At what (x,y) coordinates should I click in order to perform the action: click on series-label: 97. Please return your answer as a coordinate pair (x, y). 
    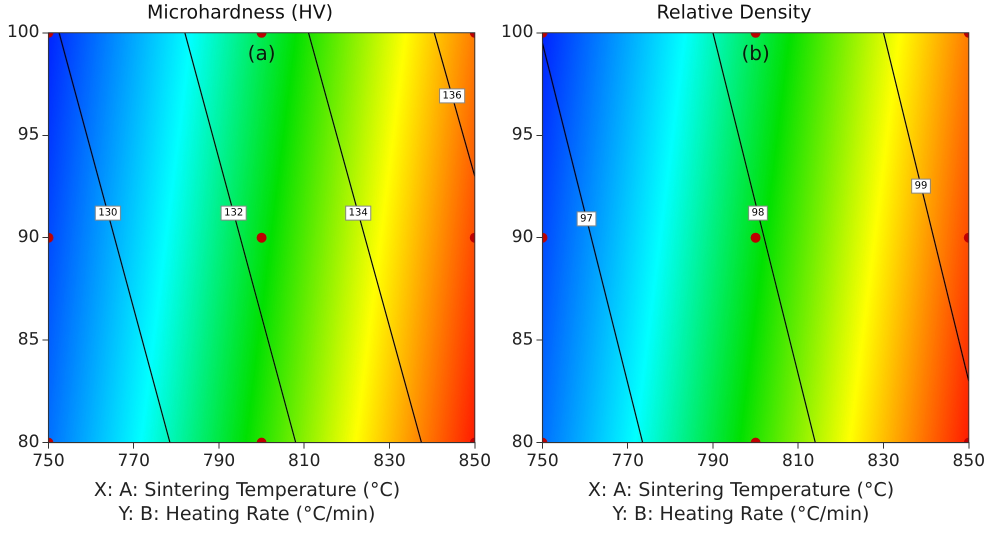
    Looking at the image, I should click on (586, 218).